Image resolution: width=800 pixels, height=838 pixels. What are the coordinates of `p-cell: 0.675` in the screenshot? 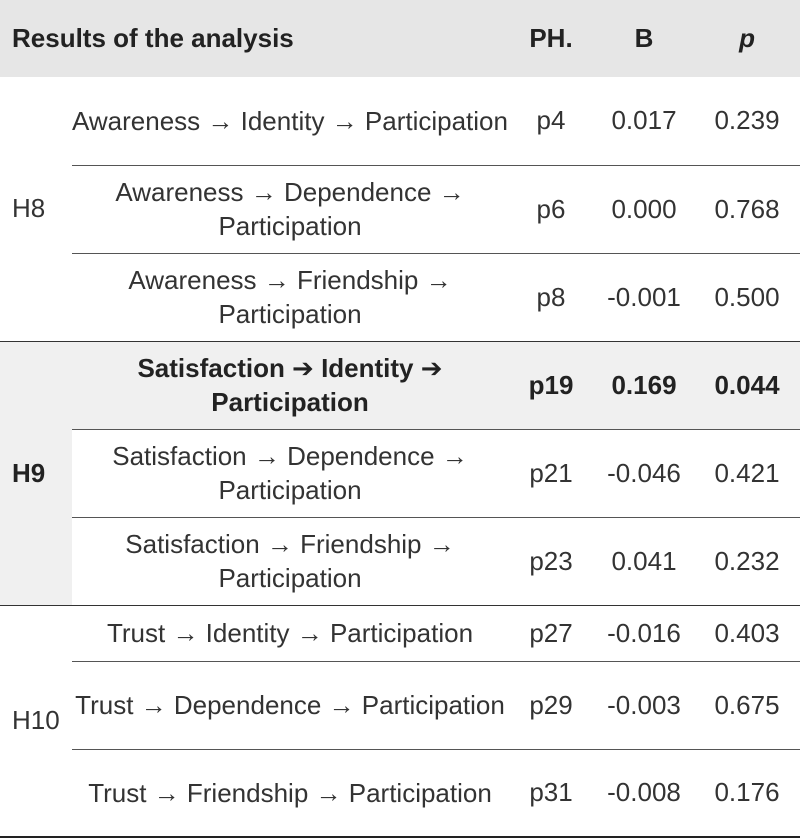 It's located at (747, 705).